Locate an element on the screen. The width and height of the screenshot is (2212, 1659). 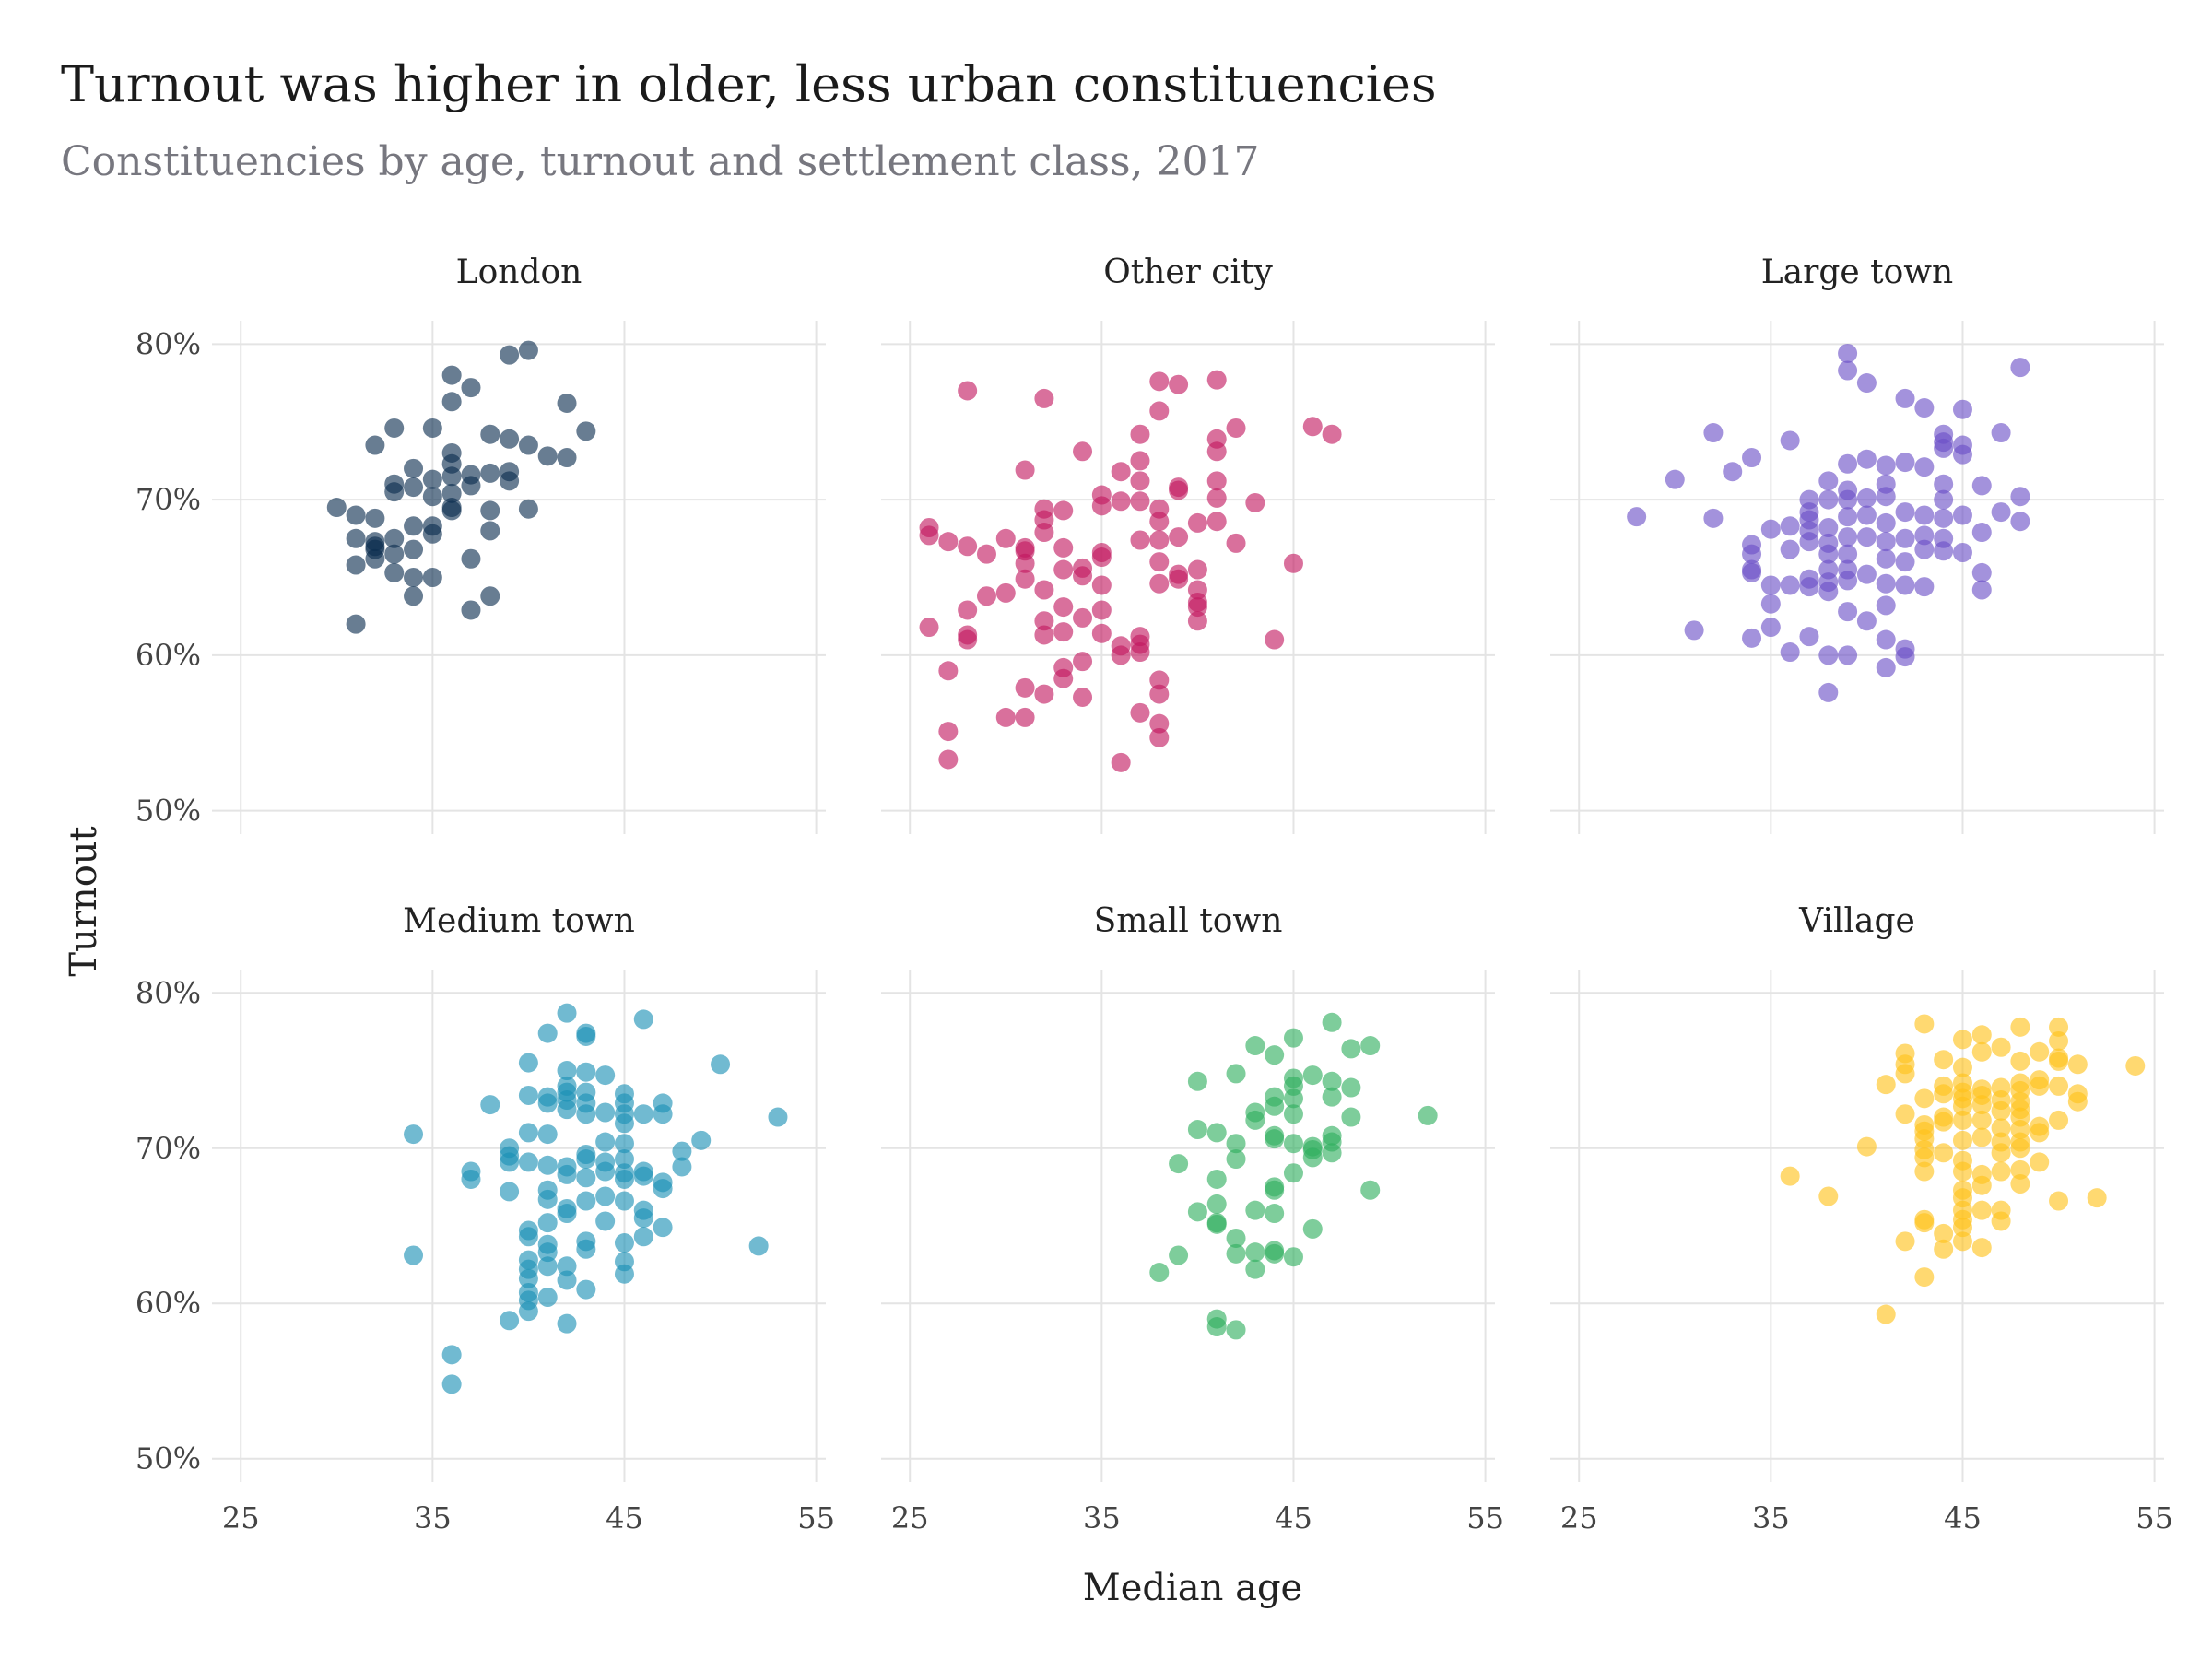
panel-title: Small town is located at coordinates (1188, 921).